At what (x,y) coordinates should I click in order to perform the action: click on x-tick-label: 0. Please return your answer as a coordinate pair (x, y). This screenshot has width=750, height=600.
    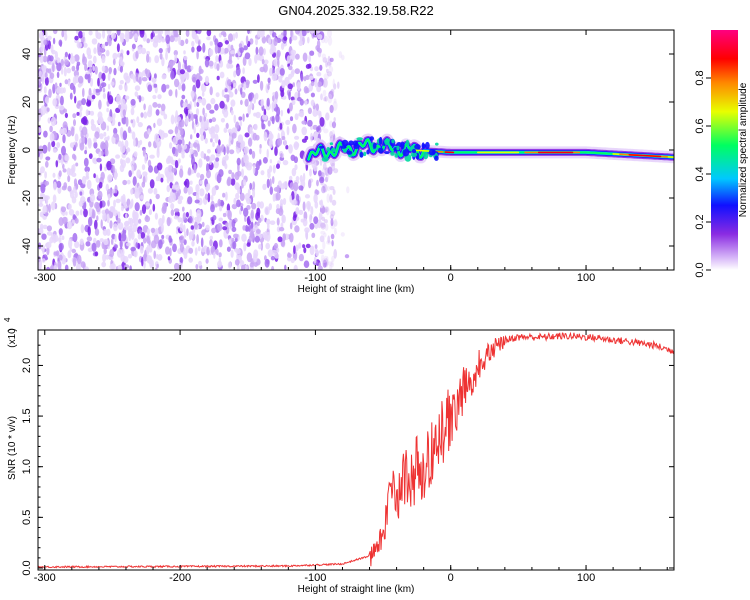
    Looking at the image, I should click on (451, 578).